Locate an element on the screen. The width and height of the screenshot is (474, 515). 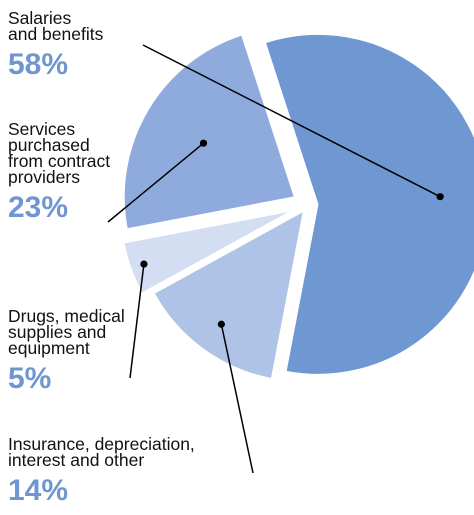
leader-line-services is located at coordinates (155, 182).